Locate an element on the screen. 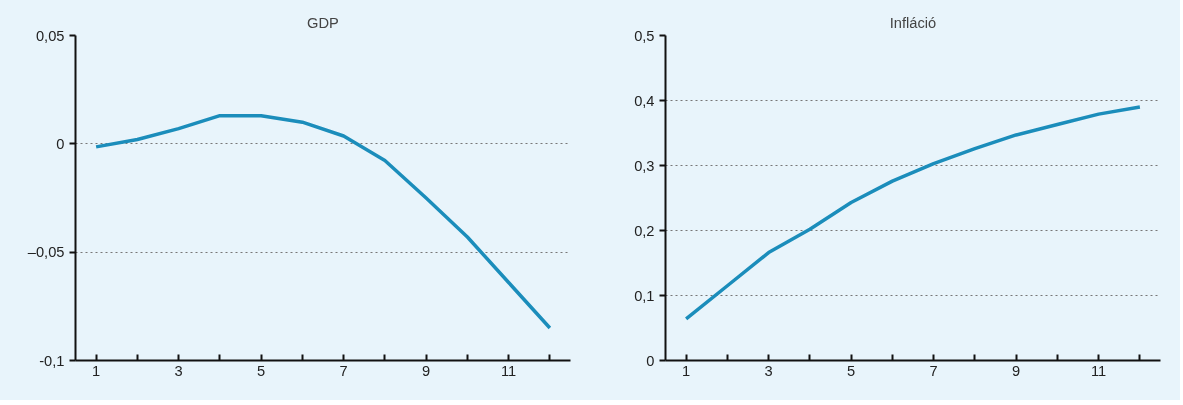 The image size is (1183, 405). y-tick-label: 0,4 is located at coordinates (644, 100).